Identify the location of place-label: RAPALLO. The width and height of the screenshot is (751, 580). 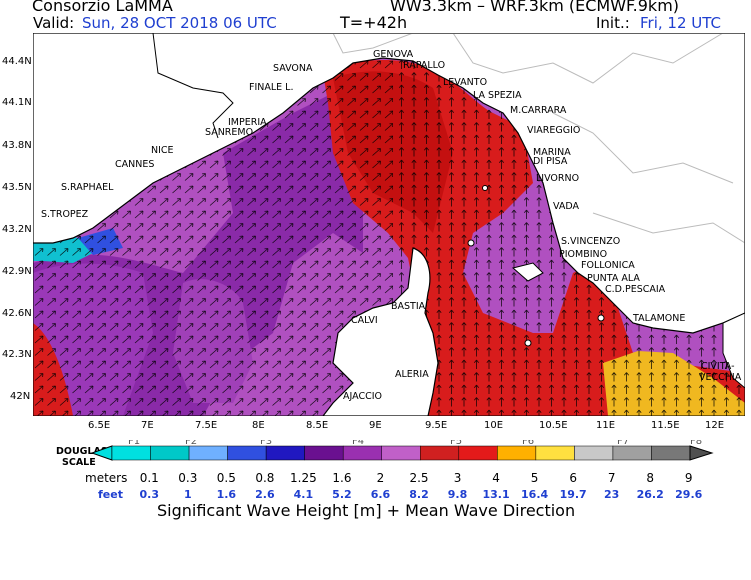
(424, 65).